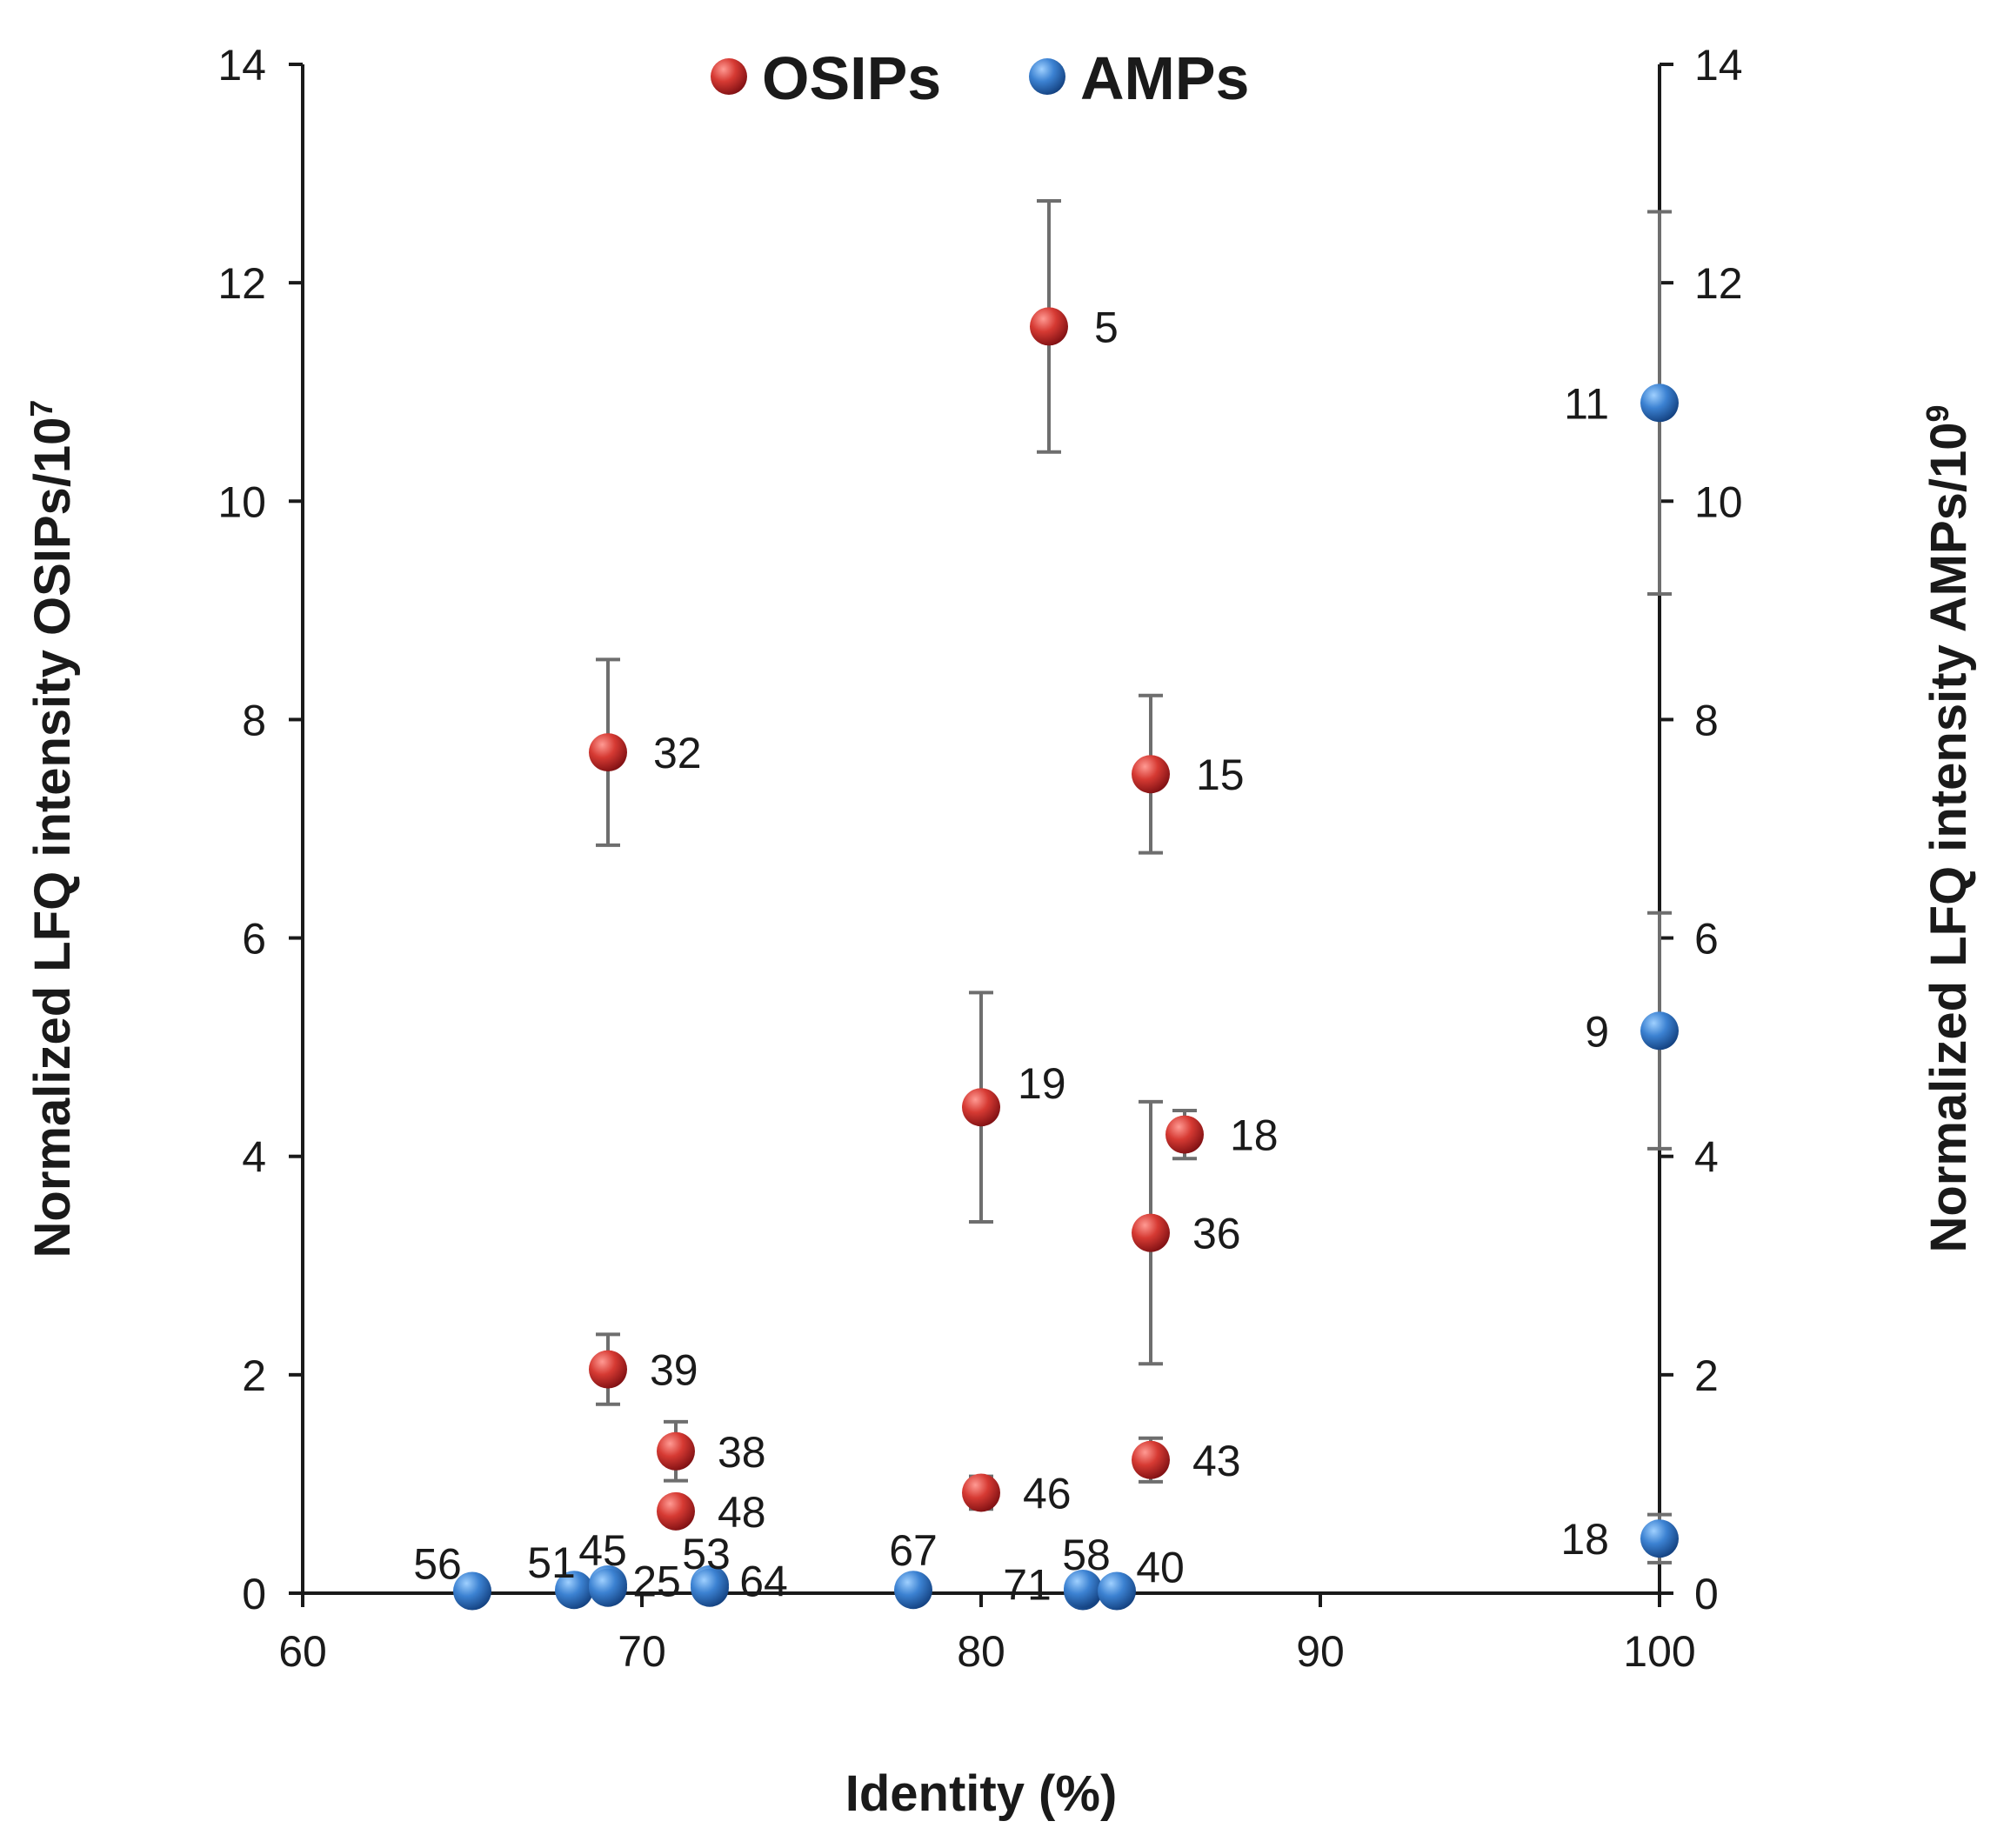 The width and height of the screenshot is (1997, 1848). Describe the element at coordinates (1216, 1234) in the screenshot. I see `point-label: 36` at that location.